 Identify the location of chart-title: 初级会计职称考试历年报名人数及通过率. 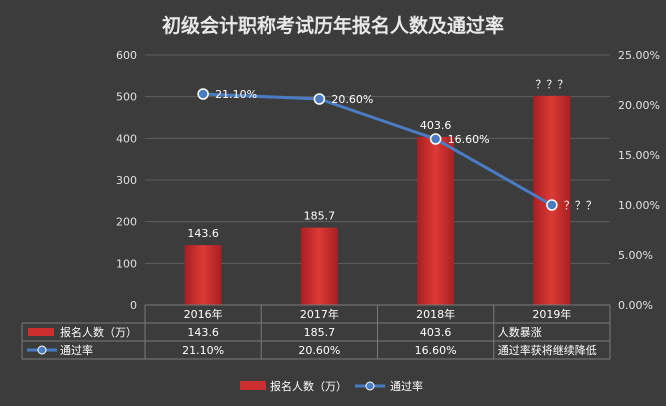
(333, 25).